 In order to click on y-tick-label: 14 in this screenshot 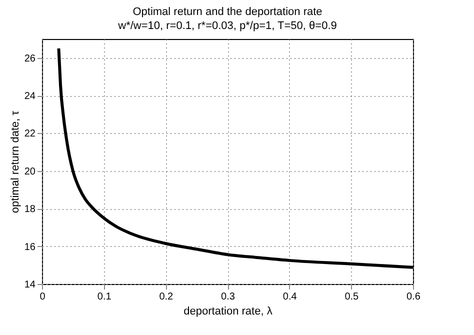, I will do `click(30, 285)`.